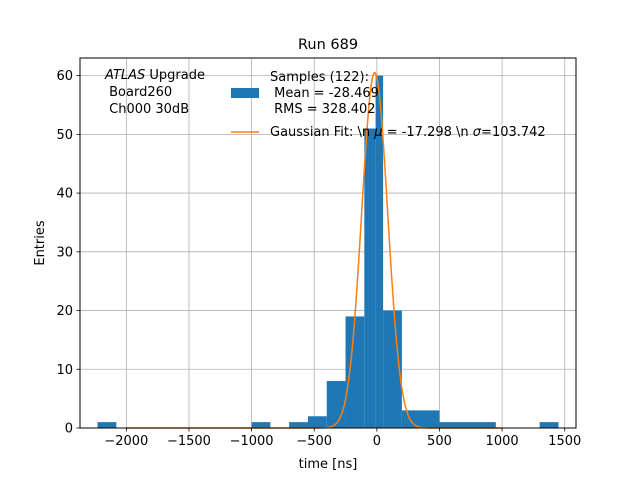 The image size is (640, 480). Describe the element at coordinates (245, 93) in the screenshot. I see `legend-histogram-swatch` at that location.